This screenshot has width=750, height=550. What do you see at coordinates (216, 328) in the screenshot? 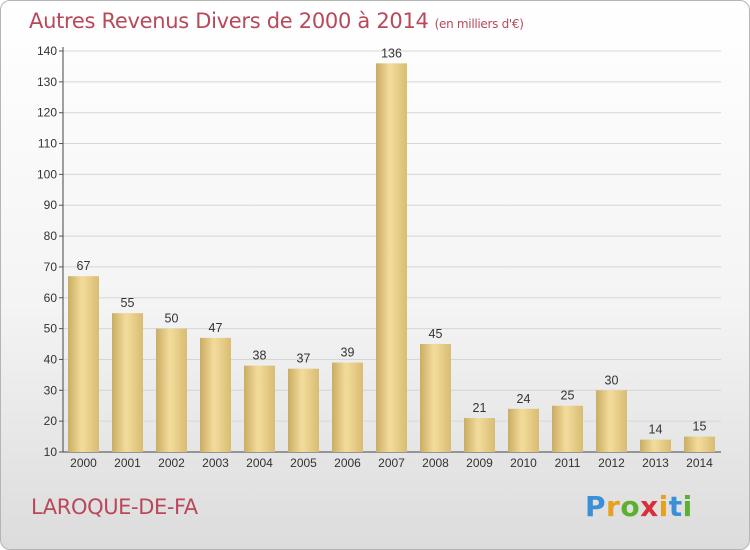
I see `bar-value-label: 47` at bounding box center [216, 328].